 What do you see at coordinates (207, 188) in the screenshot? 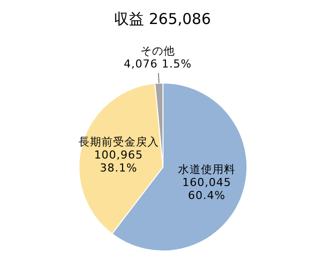
I see `data-label: 160,045 60.4%` at bounding box center [207, 188].